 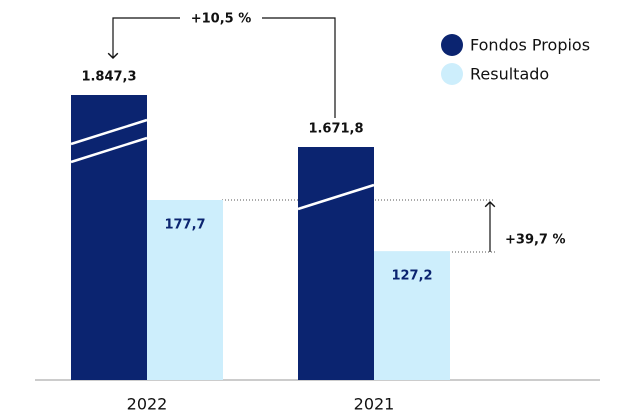 I want to click on annotation: +39,7 %, so click(x=535, y=240).